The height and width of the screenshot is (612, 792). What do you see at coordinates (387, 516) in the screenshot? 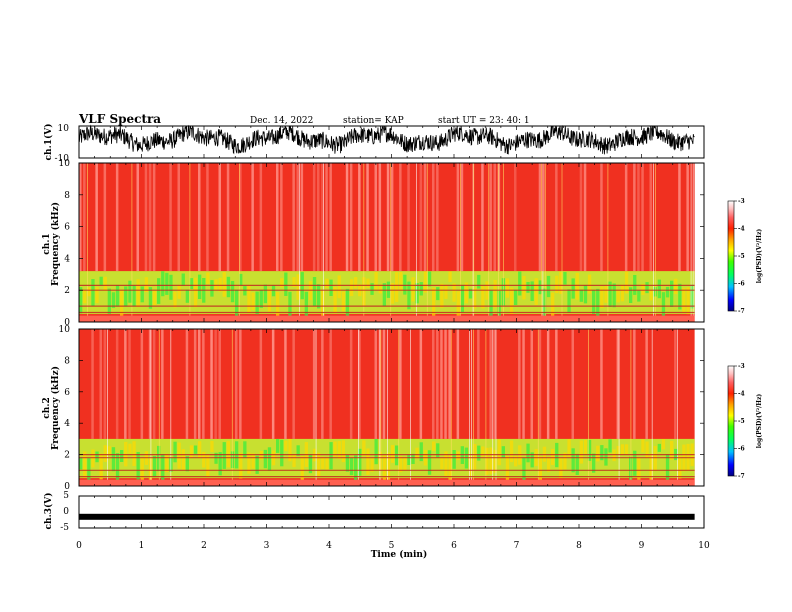
I see `ch3-waveform-line` at bounding box center [387, 516].